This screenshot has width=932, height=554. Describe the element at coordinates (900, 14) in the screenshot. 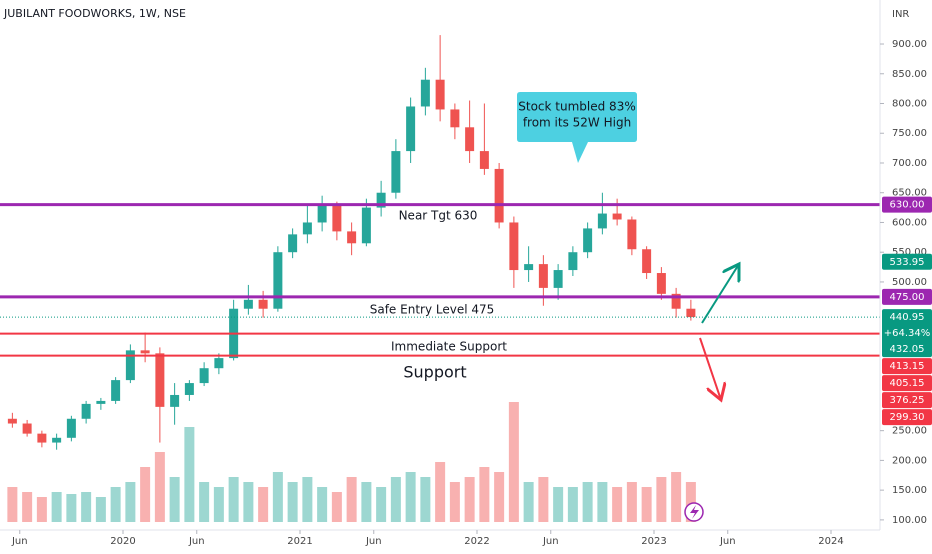

I see `currency: INR` at that location.